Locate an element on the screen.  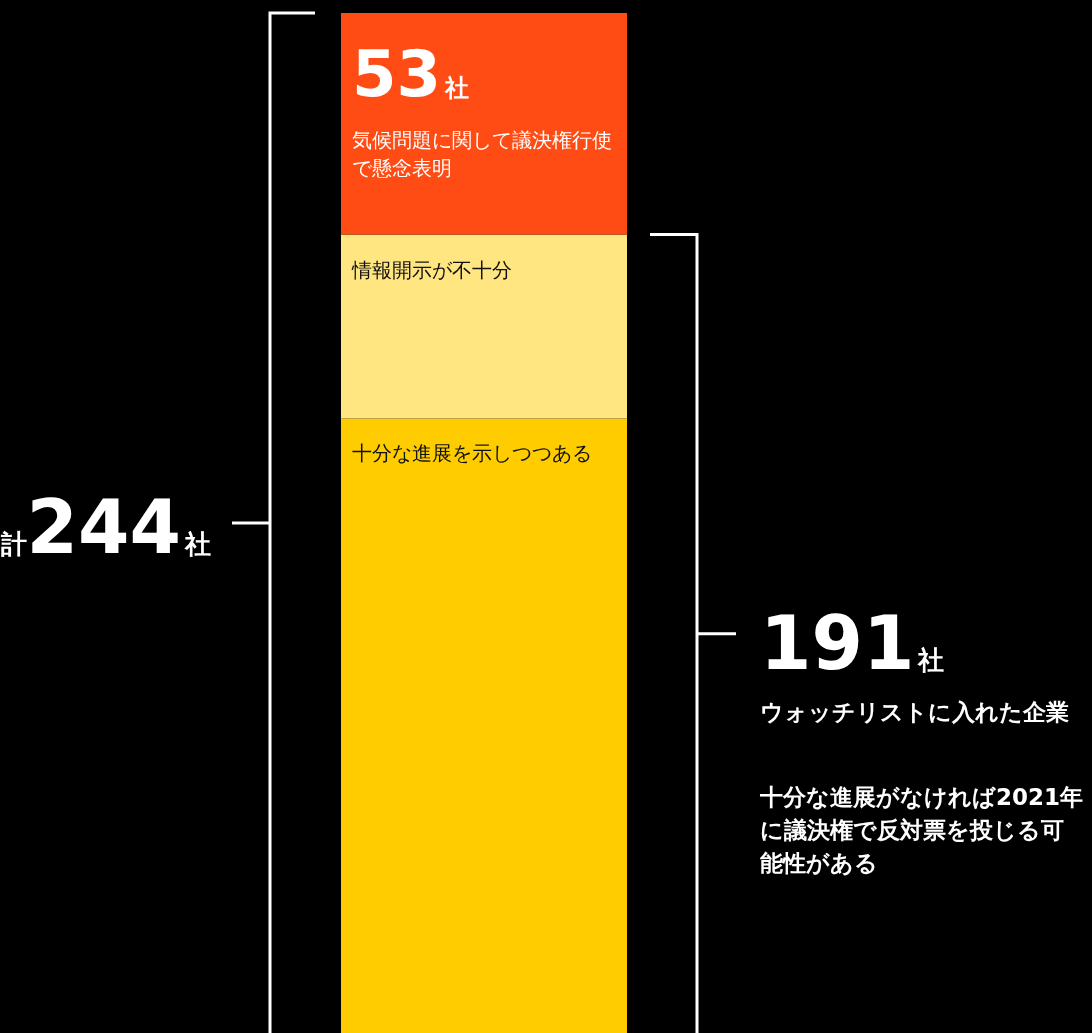
series-label: 気候問題に関して議決権行使で懸念表明 is located at coordinates (482, 154).